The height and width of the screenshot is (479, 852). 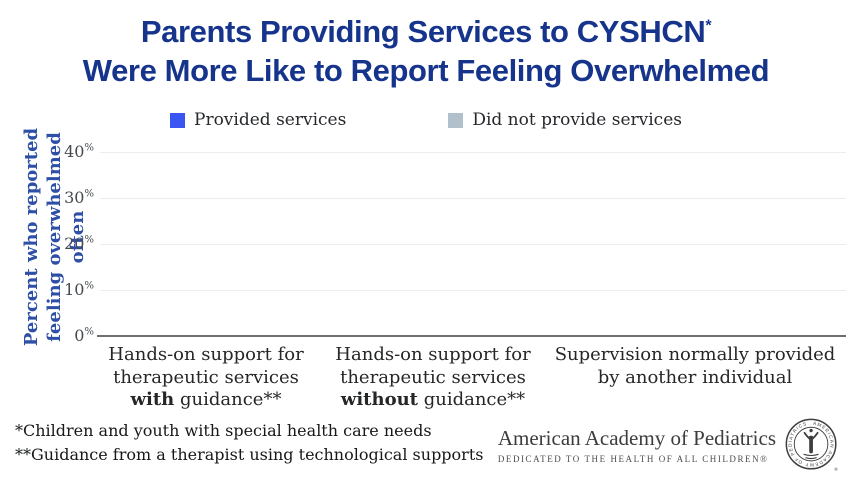 What do you see at coordinates (89, 240) in the screenshot?
I see `y-tick-20-suffix: %` at bounding box center [89, 240].